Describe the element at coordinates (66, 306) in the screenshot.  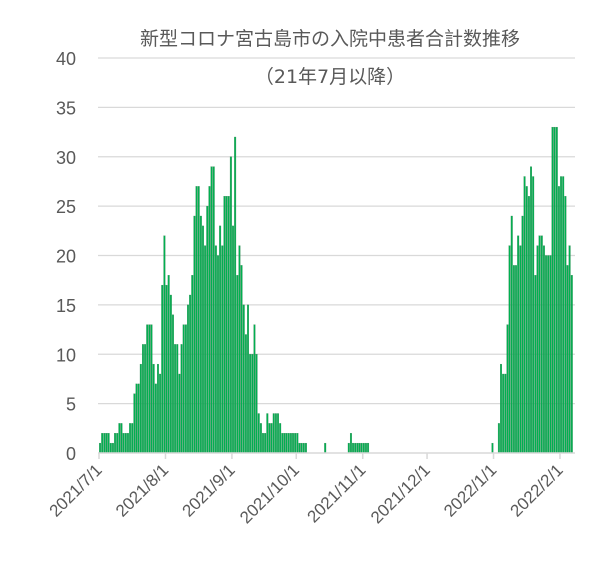
I see `y-tick-label: 15` at that location.